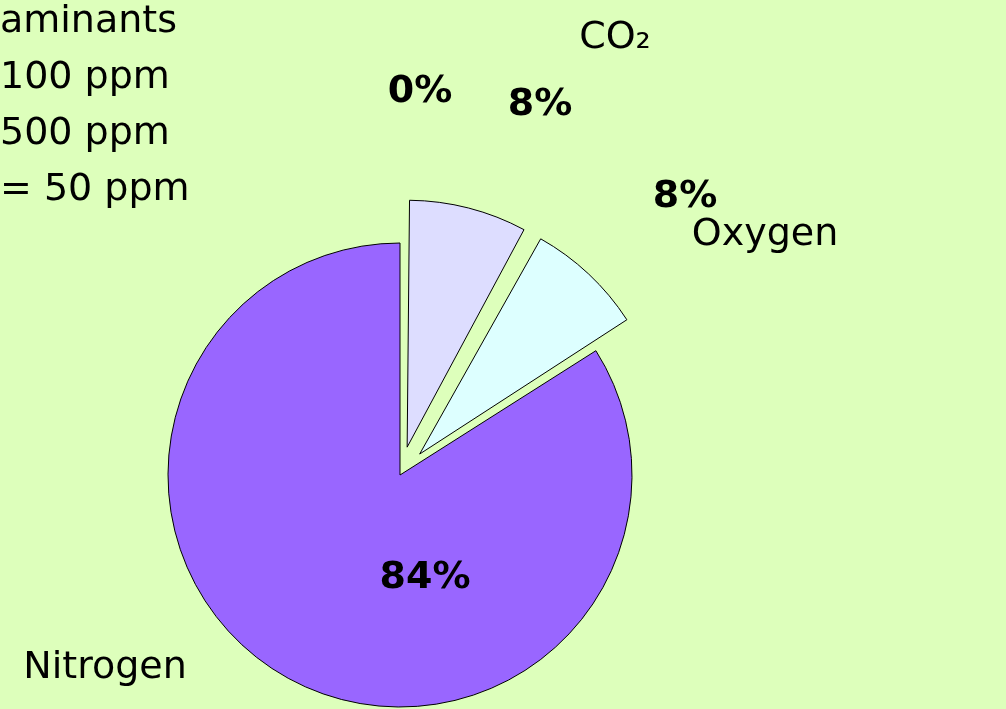 Image resolution: width=1006 pixels, height=709 pixels. I want to click on text: 0%, so click(420, 88).